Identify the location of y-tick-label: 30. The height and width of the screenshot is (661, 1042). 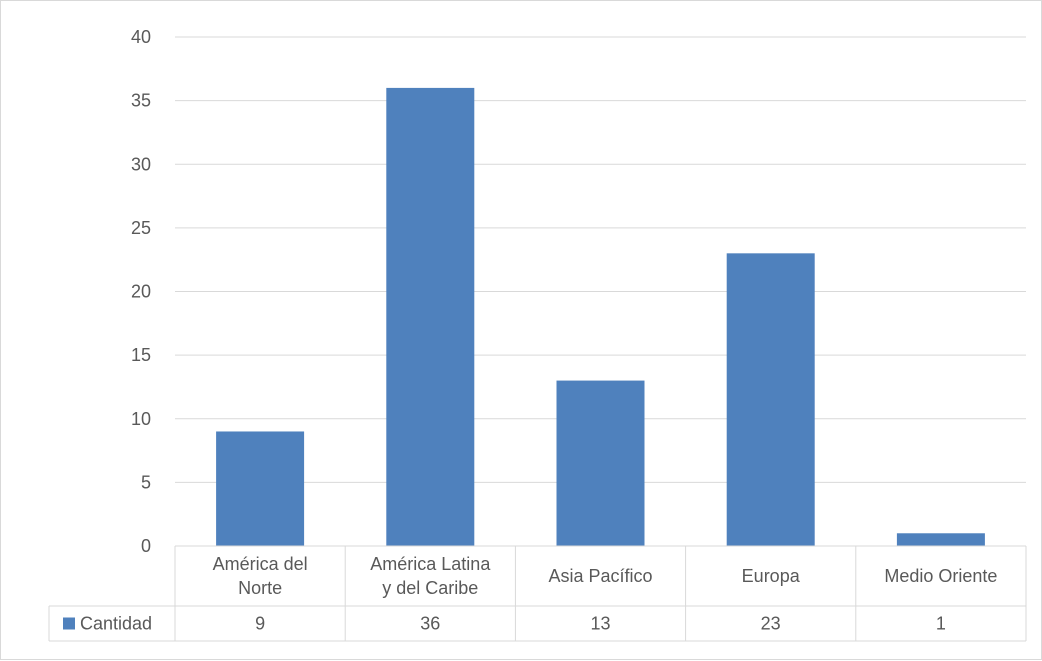
(141, 164).